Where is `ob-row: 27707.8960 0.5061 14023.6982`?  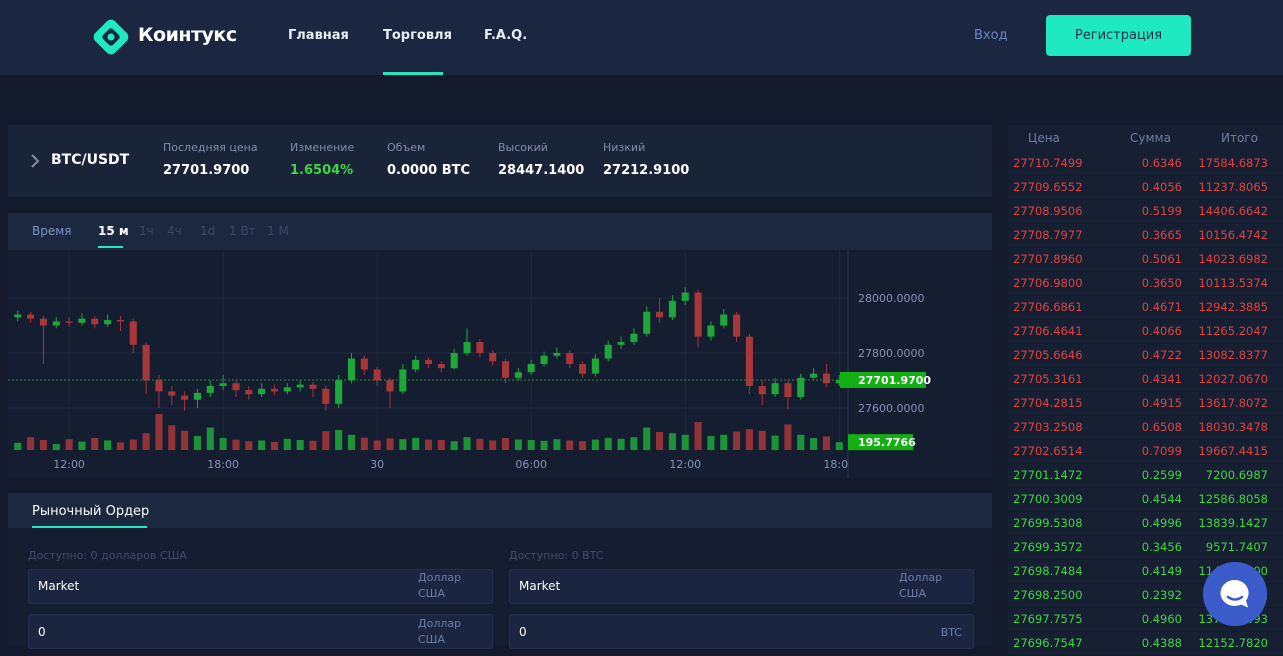
ob-row: 27707.8960 0.5061 14023.6982 is located at coordinates (1145, 260).